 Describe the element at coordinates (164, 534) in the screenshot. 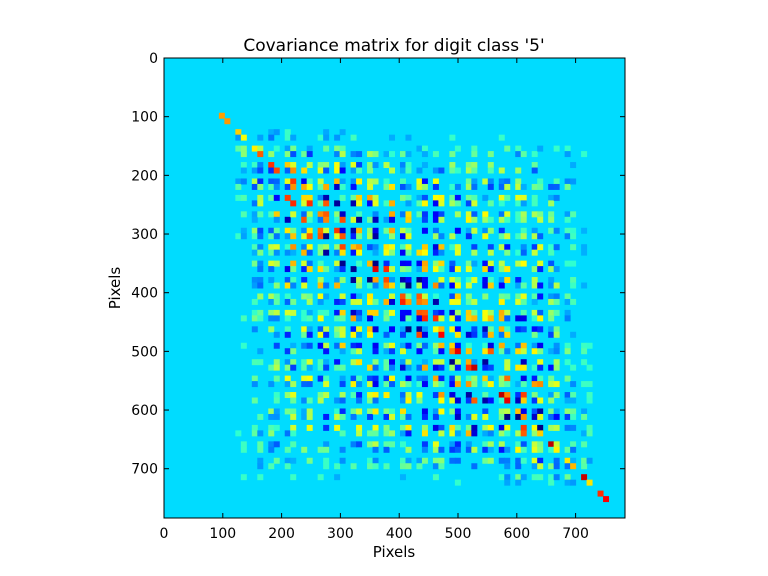

I see `x-tick-label: 0` at that location.